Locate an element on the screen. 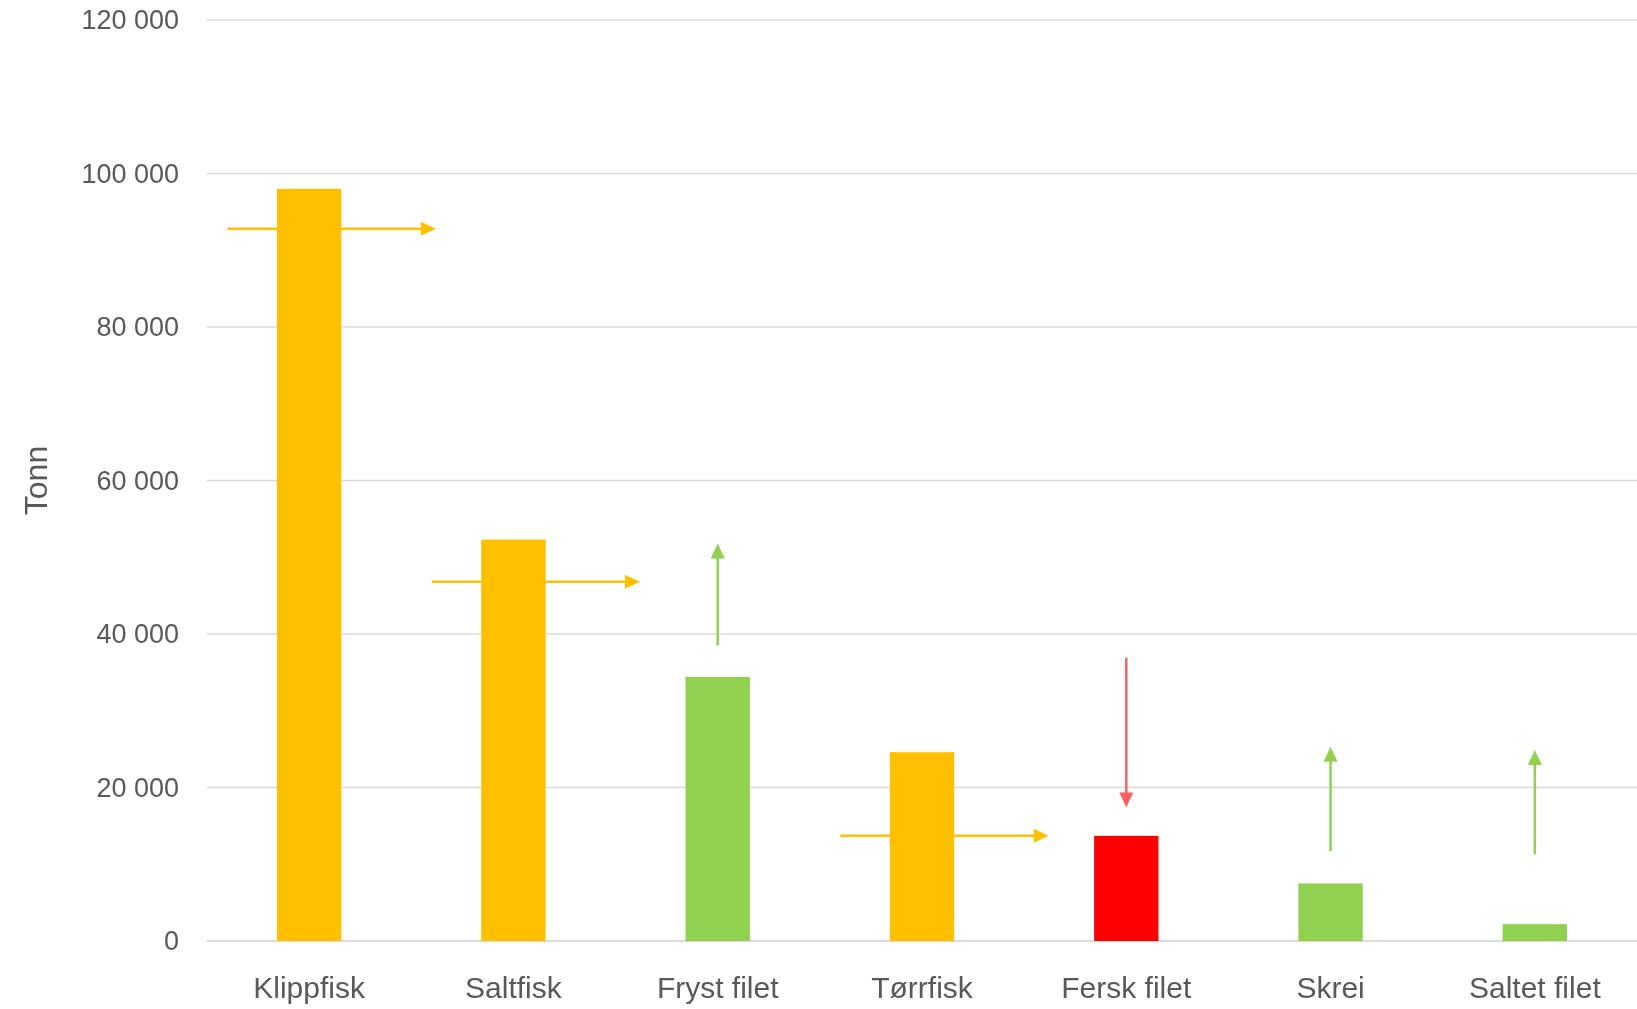  x-tick-label: Fryst filet is located at coordinates (718, 987).